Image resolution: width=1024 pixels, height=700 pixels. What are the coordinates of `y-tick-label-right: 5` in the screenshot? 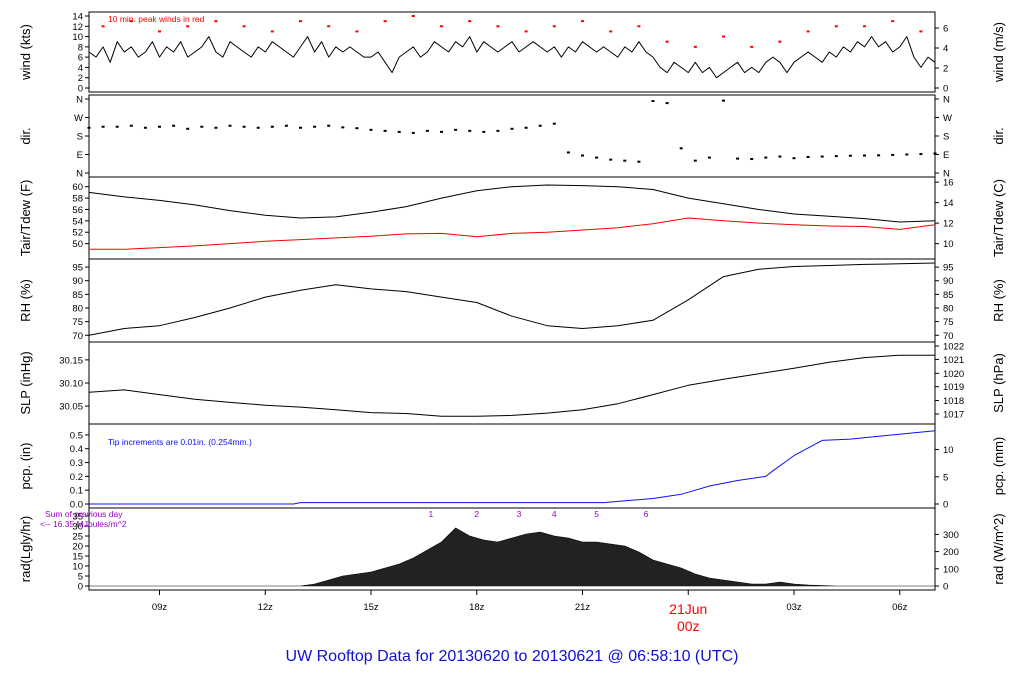 It's located at (945, 477).